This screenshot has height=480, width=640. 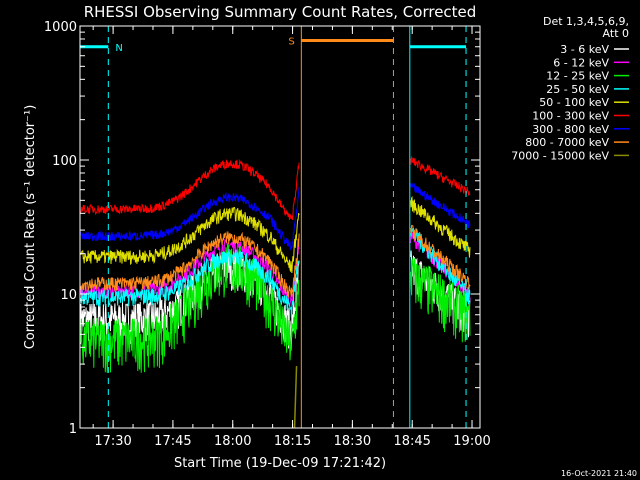 What do you see at coordinates (291, 41) in the screenshot?
I see `state-label-S: S` at bounding box center [291, 41].